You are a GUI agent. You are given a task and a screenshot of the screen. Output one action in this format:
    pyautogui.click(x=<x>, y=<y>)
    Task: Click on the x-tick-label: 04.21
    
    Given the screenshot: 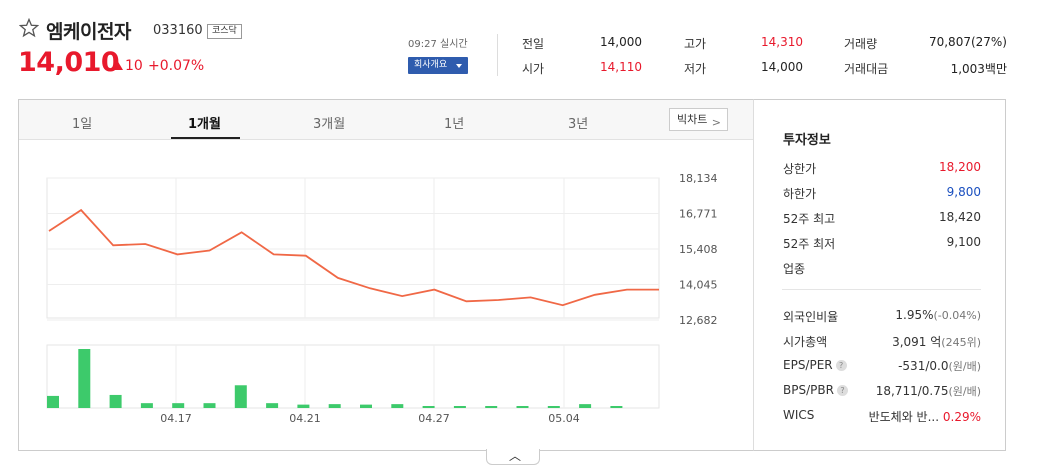 What is the action you would take?
    pyautogui.click(x=305, y=418)
    